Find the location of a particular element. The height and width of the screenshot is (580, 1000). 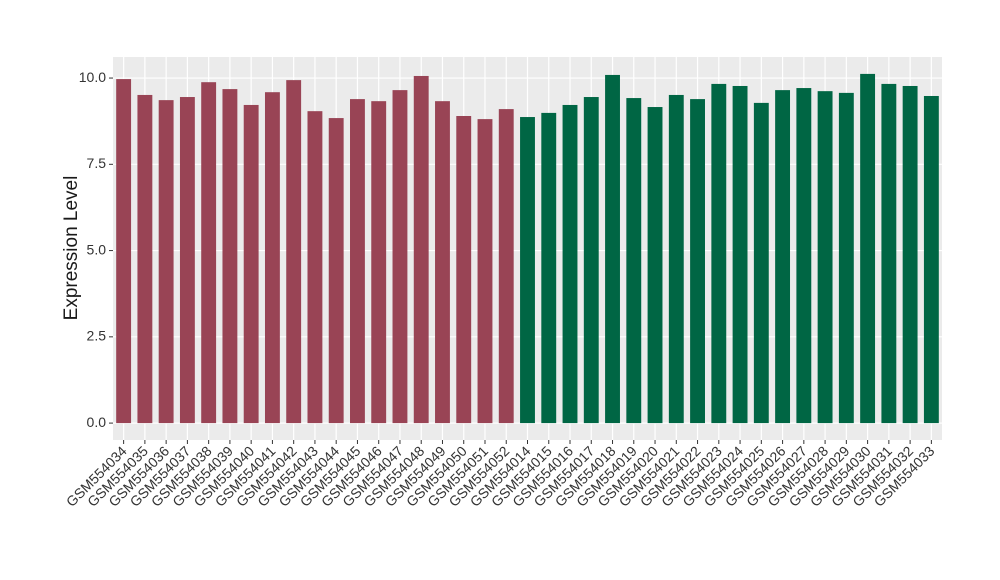

y-tick-label: 5.0 is located at coordinates (97, 249).